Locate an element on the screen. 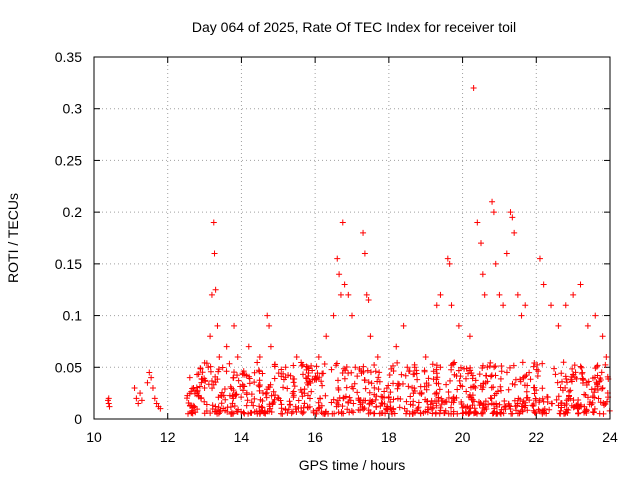 The width and height of the screenshot is (640, 480). y-tick-label: 0 is located at coordinates (78, 419).